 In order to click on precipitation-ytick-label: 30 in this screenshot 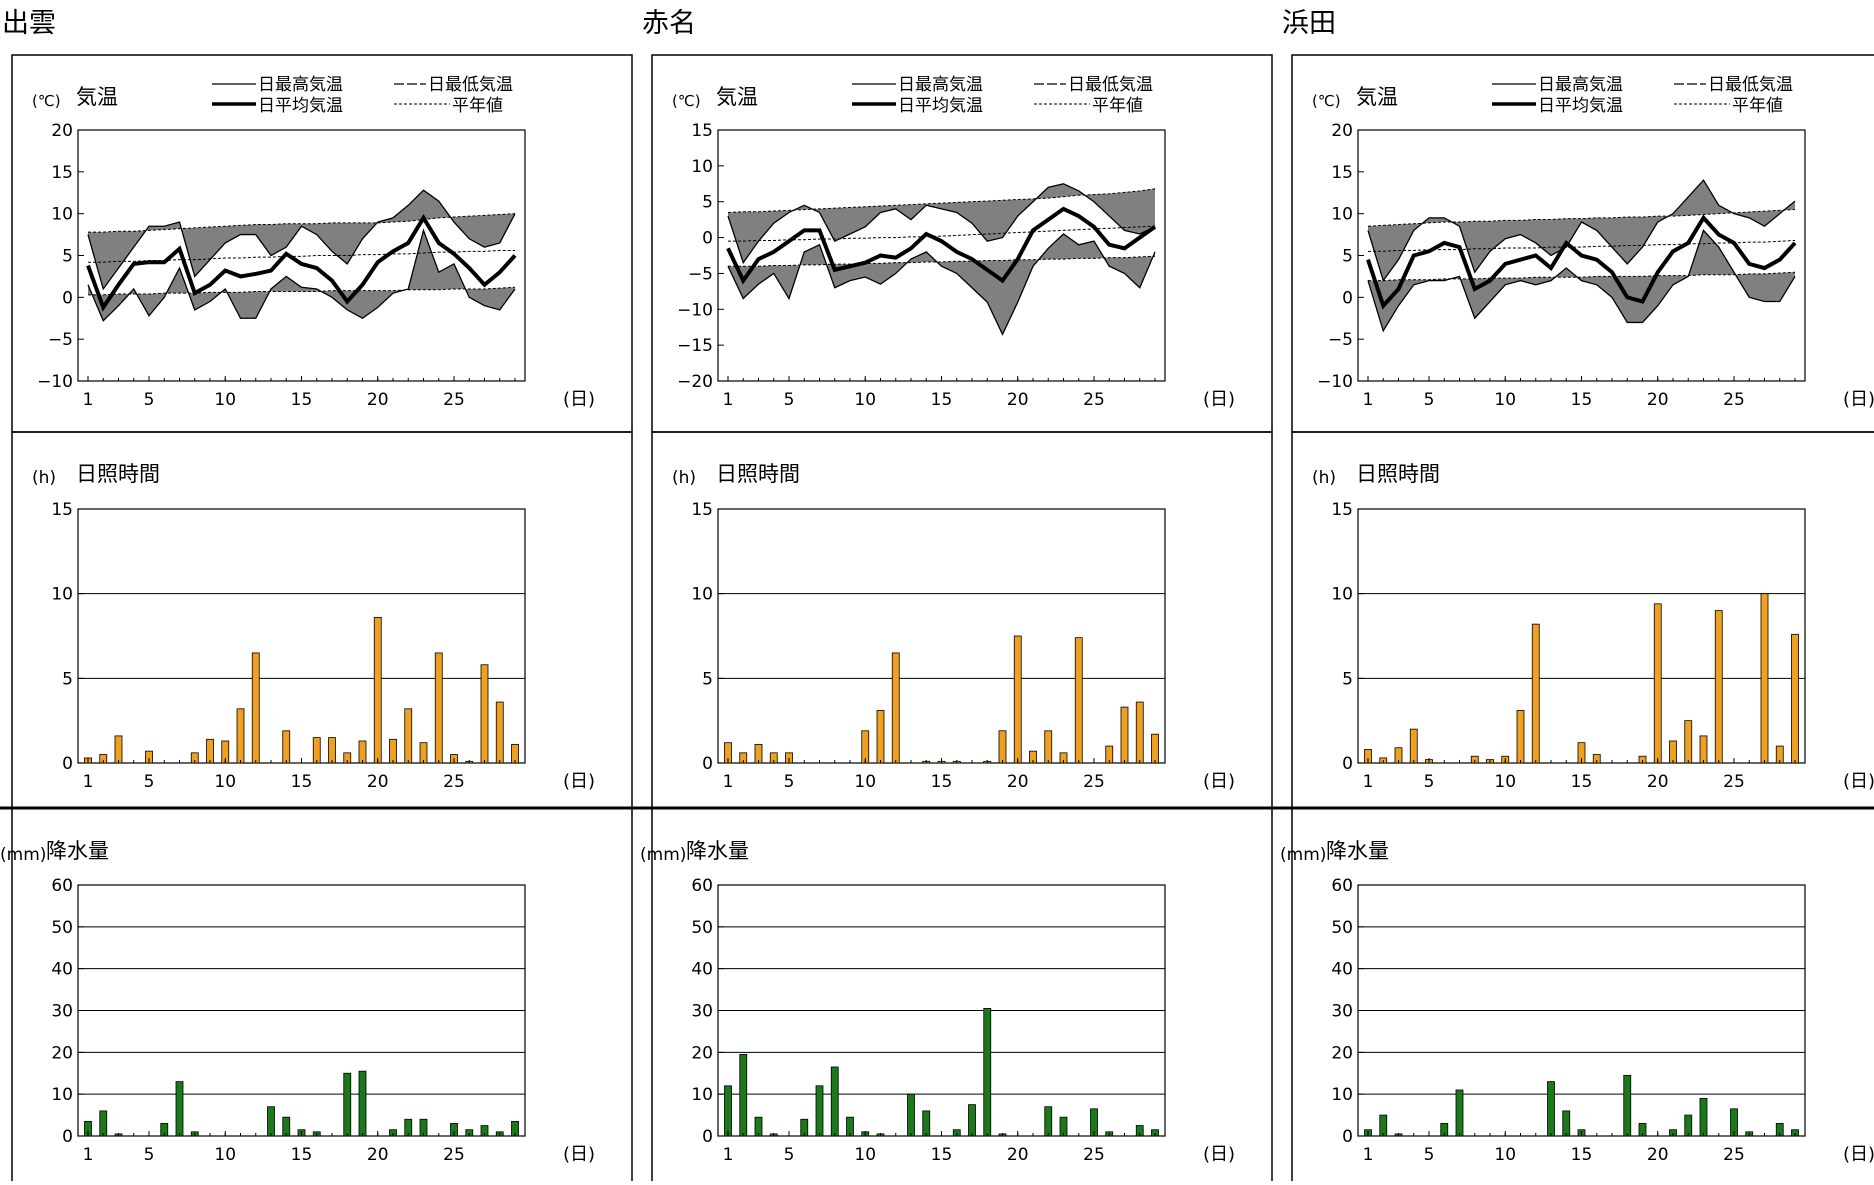, I will do `click(62, 1012)`.